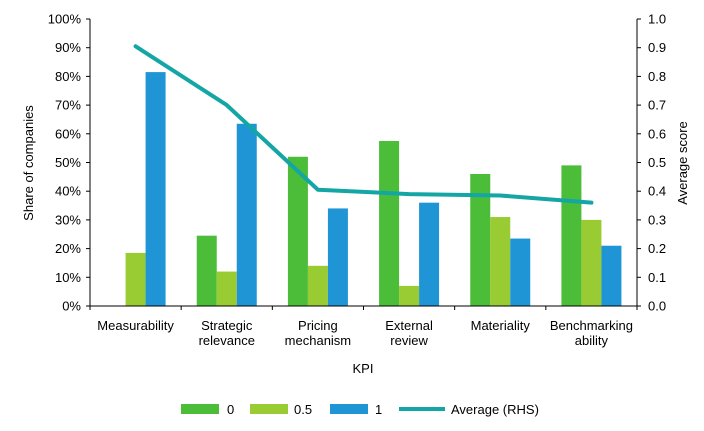 Image resolution: width=704 pixels, height=431 pixels. Describe the element at coordinates (135, 279) in the screenshot. I see `bar-0.5-0` at that location.